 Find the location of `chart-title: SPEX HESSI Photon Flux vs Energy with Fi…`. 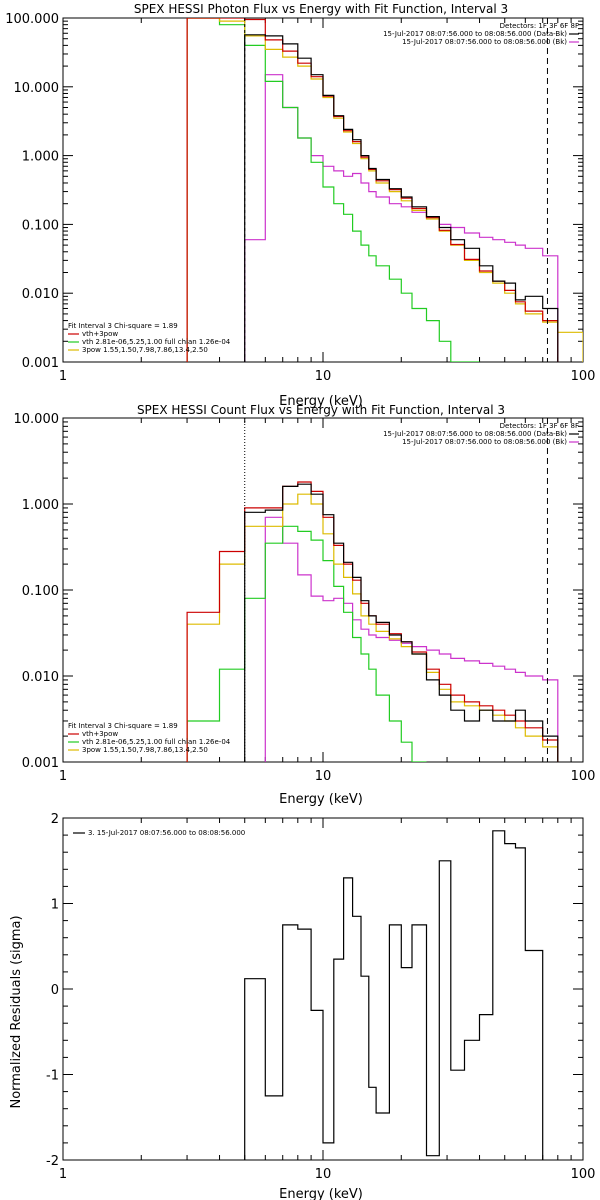

chart-title: SPEX HESSI Photon Flux vs Energy with Fi… is located at coordinates (321, 9).